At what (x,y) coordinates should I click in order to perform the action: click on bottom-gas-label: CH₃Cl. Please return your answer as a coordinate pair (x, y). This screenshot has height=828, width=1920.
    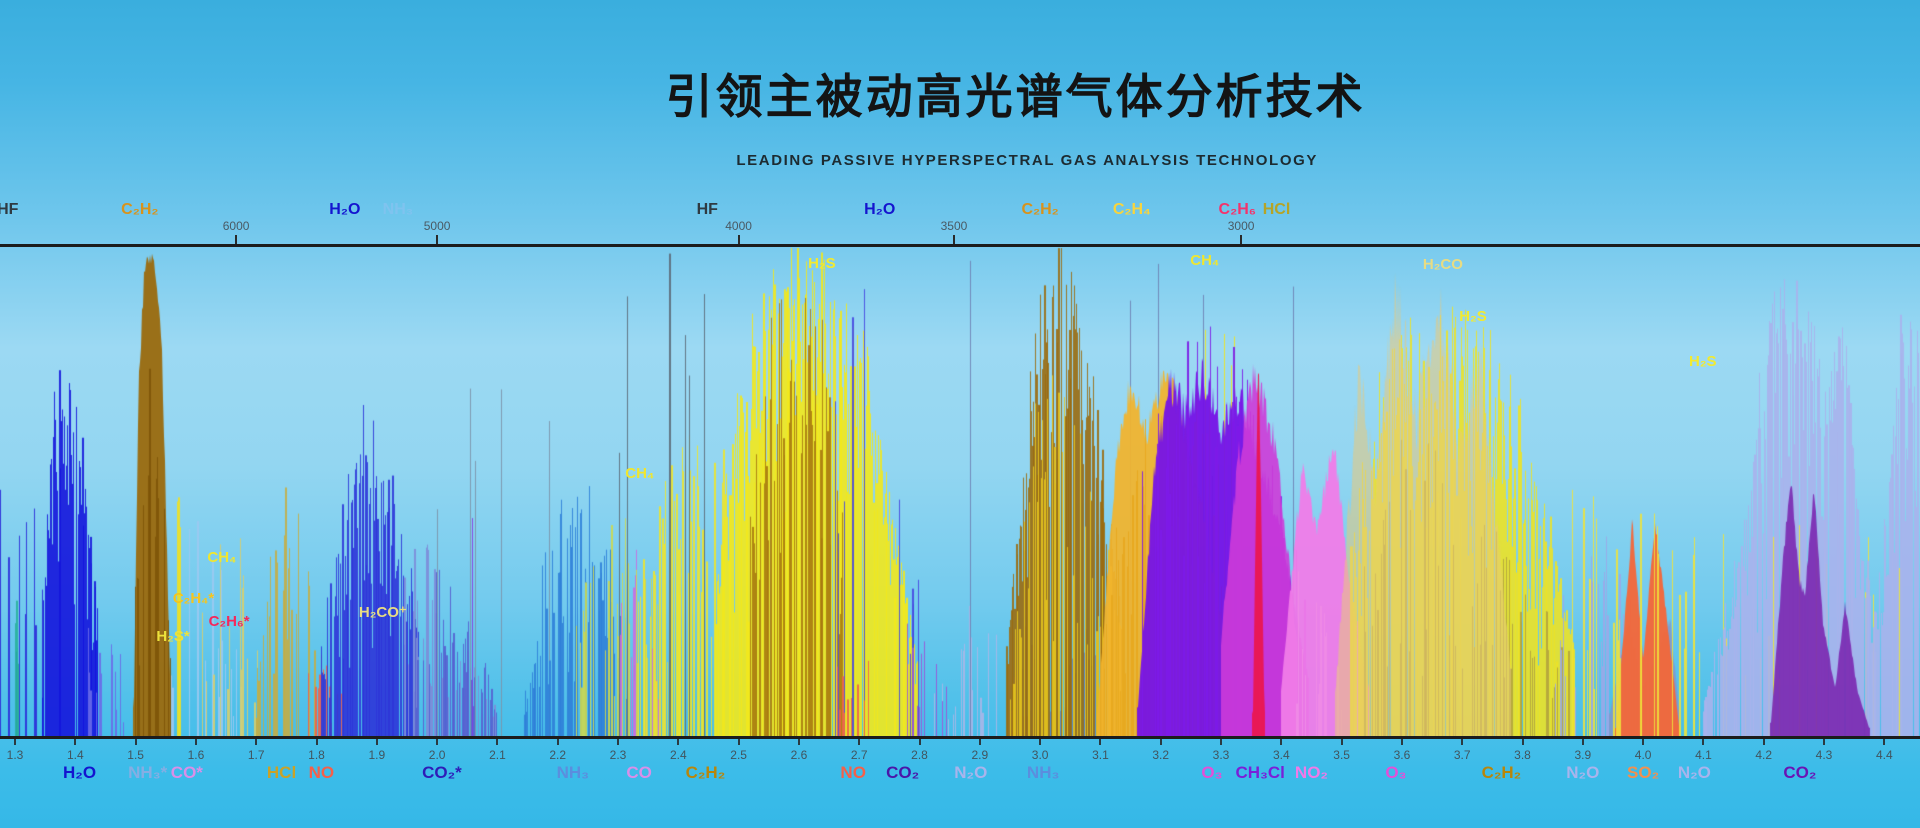
    Looking at the image, I should click on (1260, 772).